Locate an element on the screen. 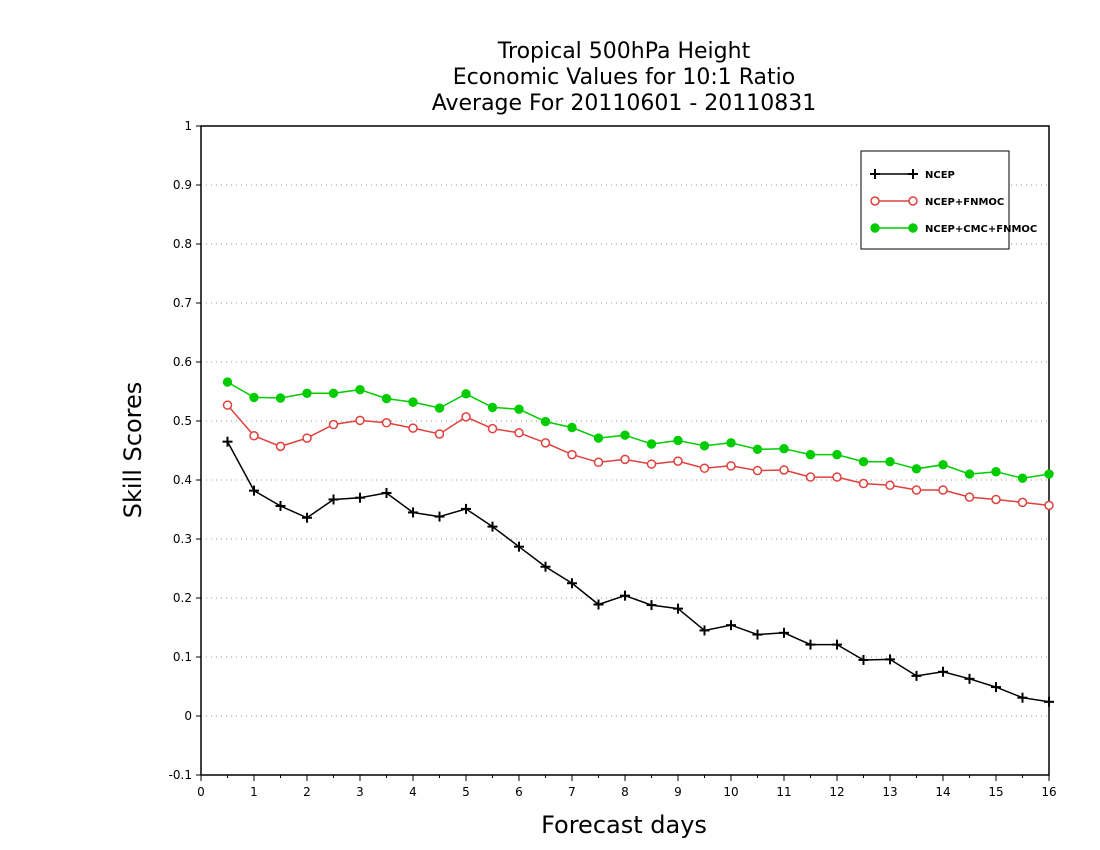 The width and height of the screenshot is (1100, 850). x-tick-label: 8 is located at coordinates (625, 792).